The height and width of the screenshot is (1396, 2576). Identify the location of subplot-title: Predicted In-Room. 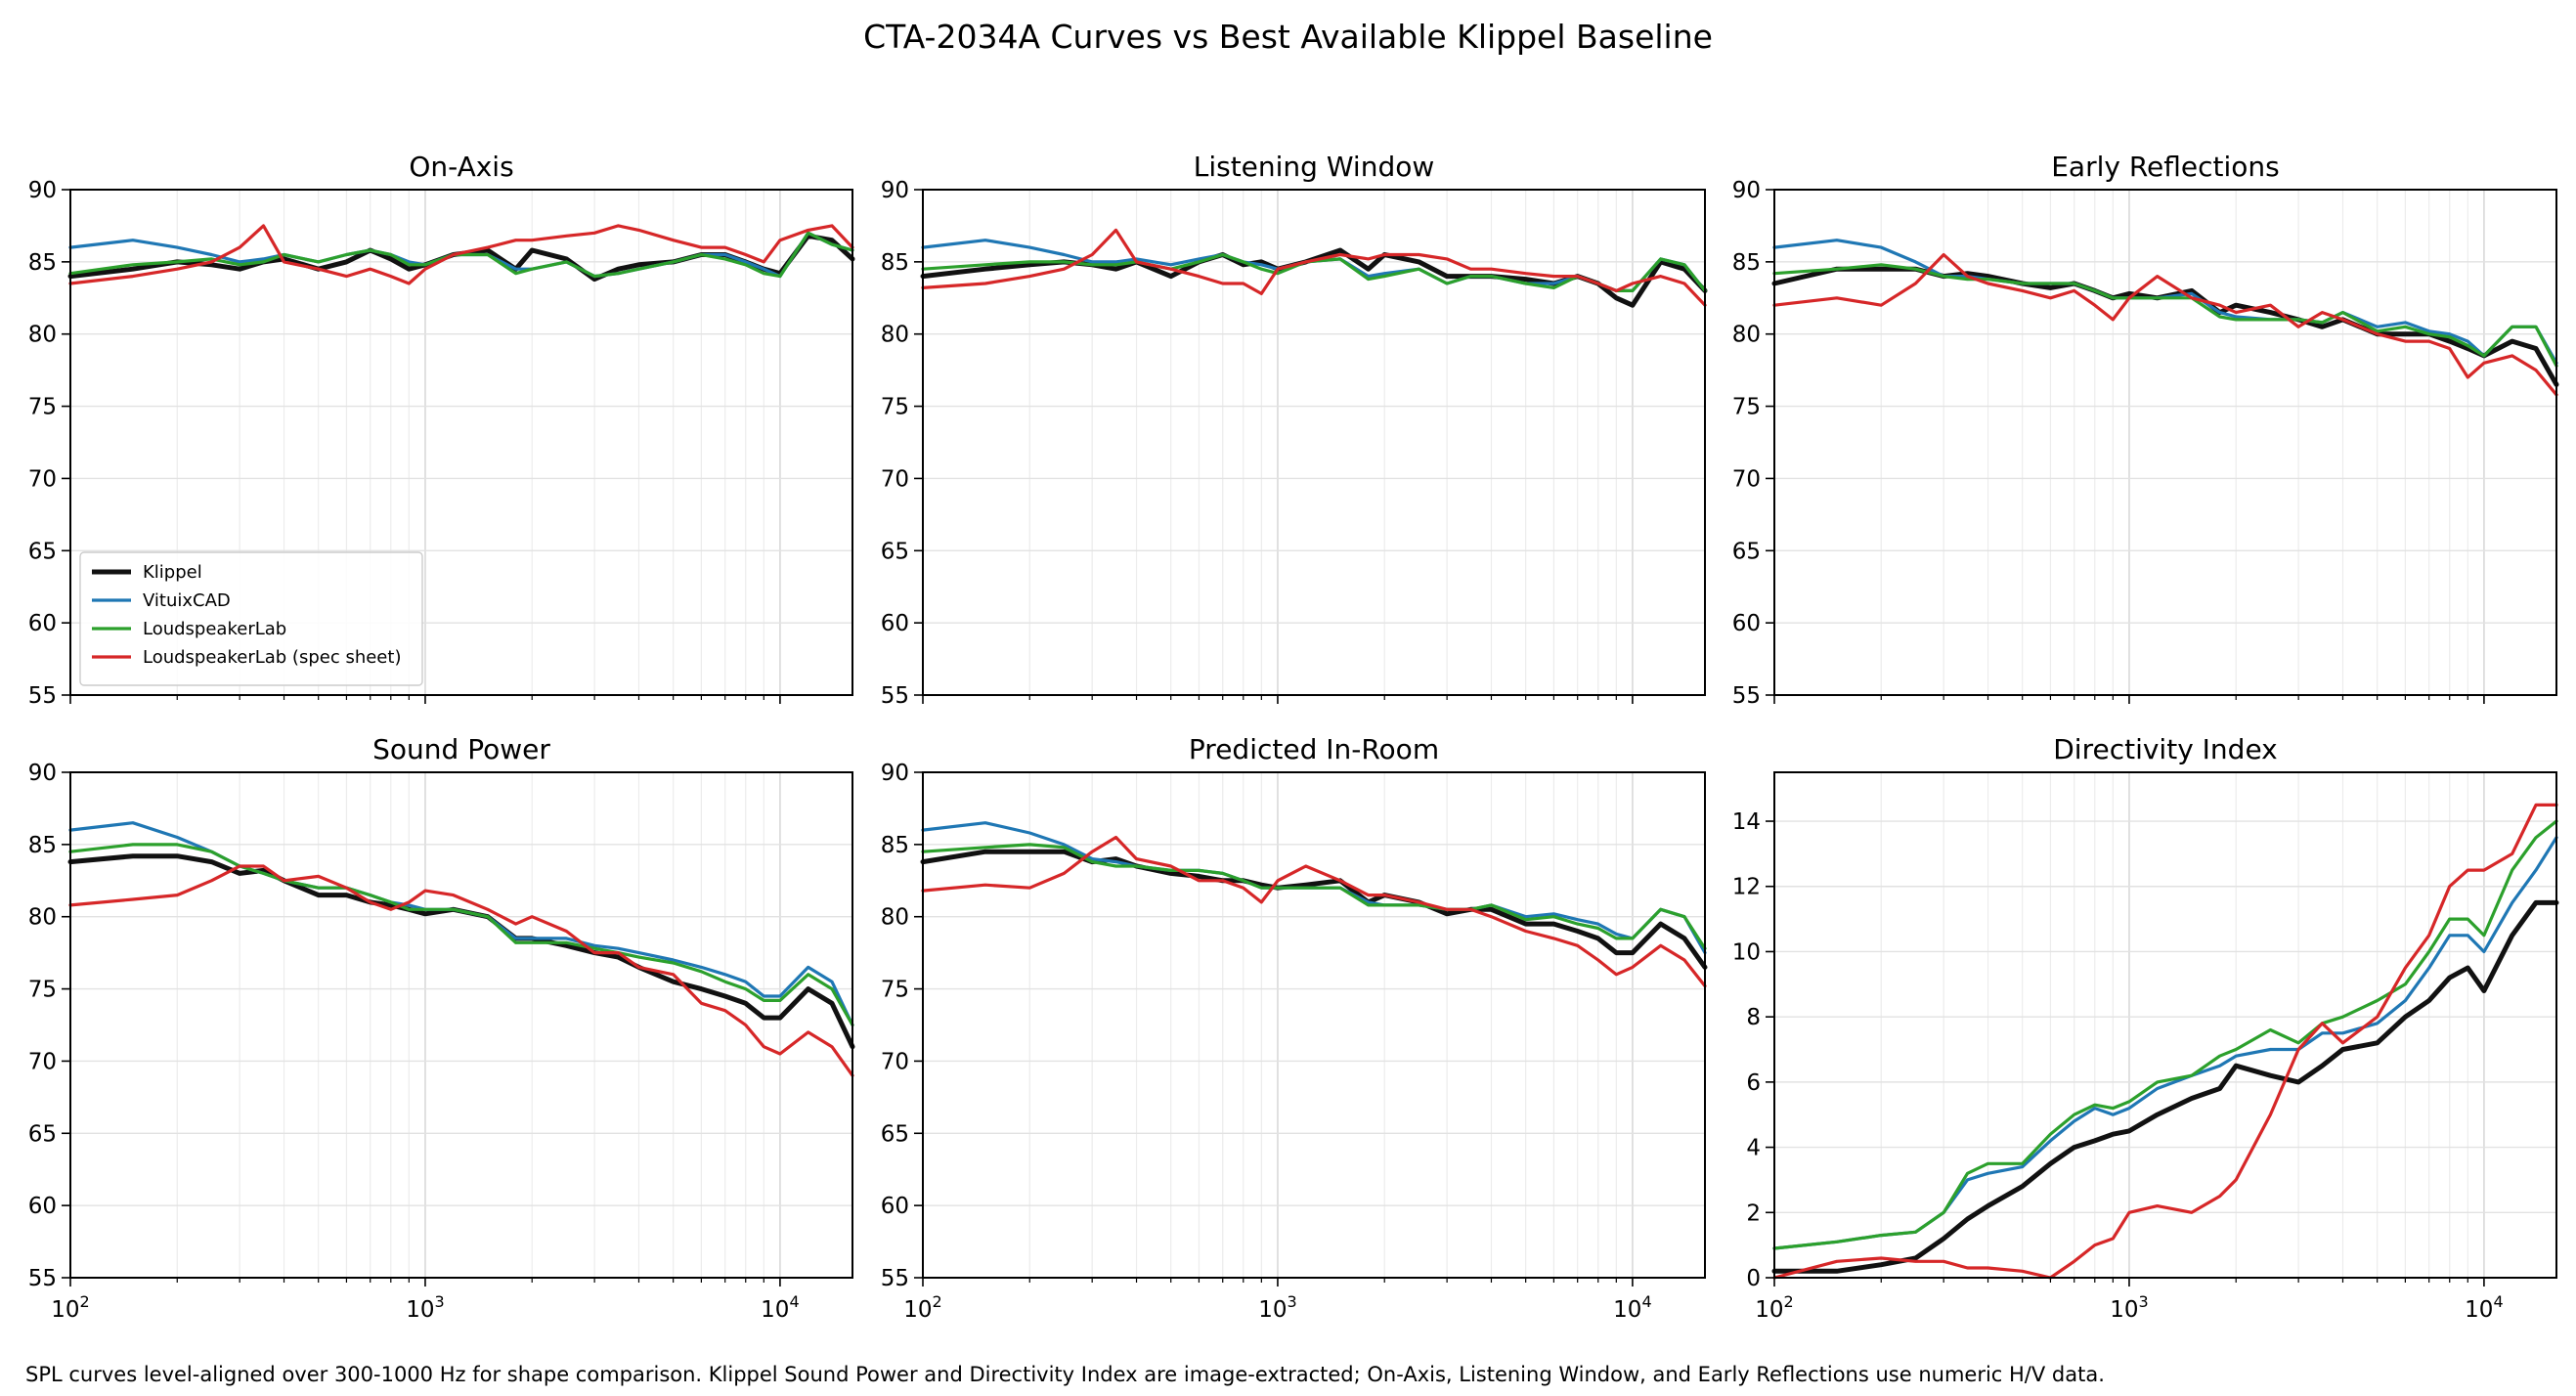
(1314, 749).